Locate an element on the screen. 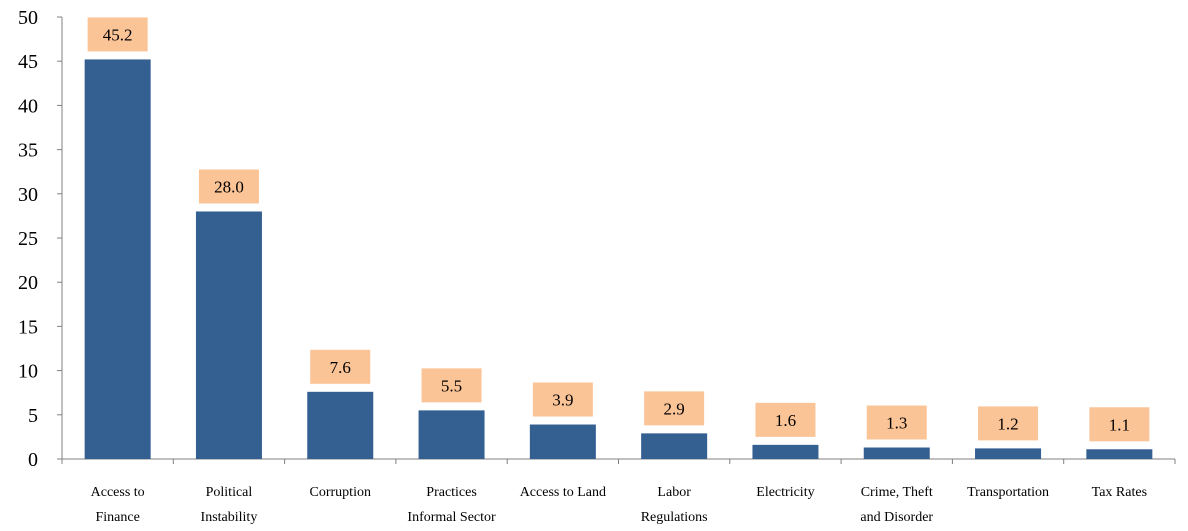 Image resolution: width=1188 pixels, height=531 pixels. x-tick-label-line: Access to Land is located at coordinates (563, 492).